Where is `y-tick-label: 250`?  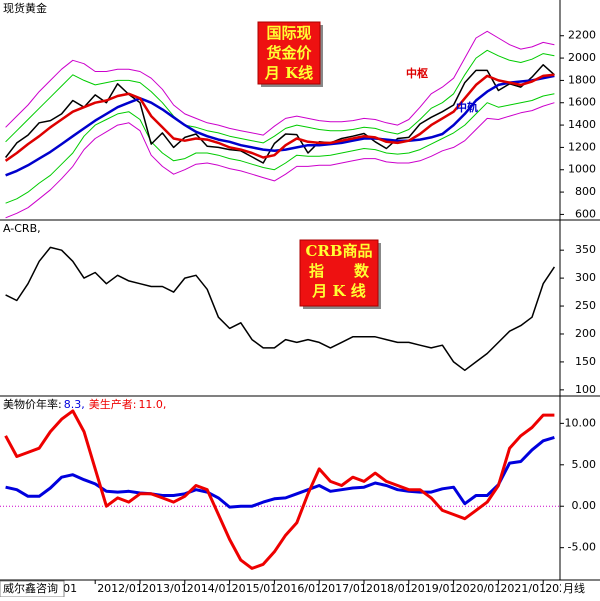 y-tick-label: 250 is located at coordinates (585, 305).